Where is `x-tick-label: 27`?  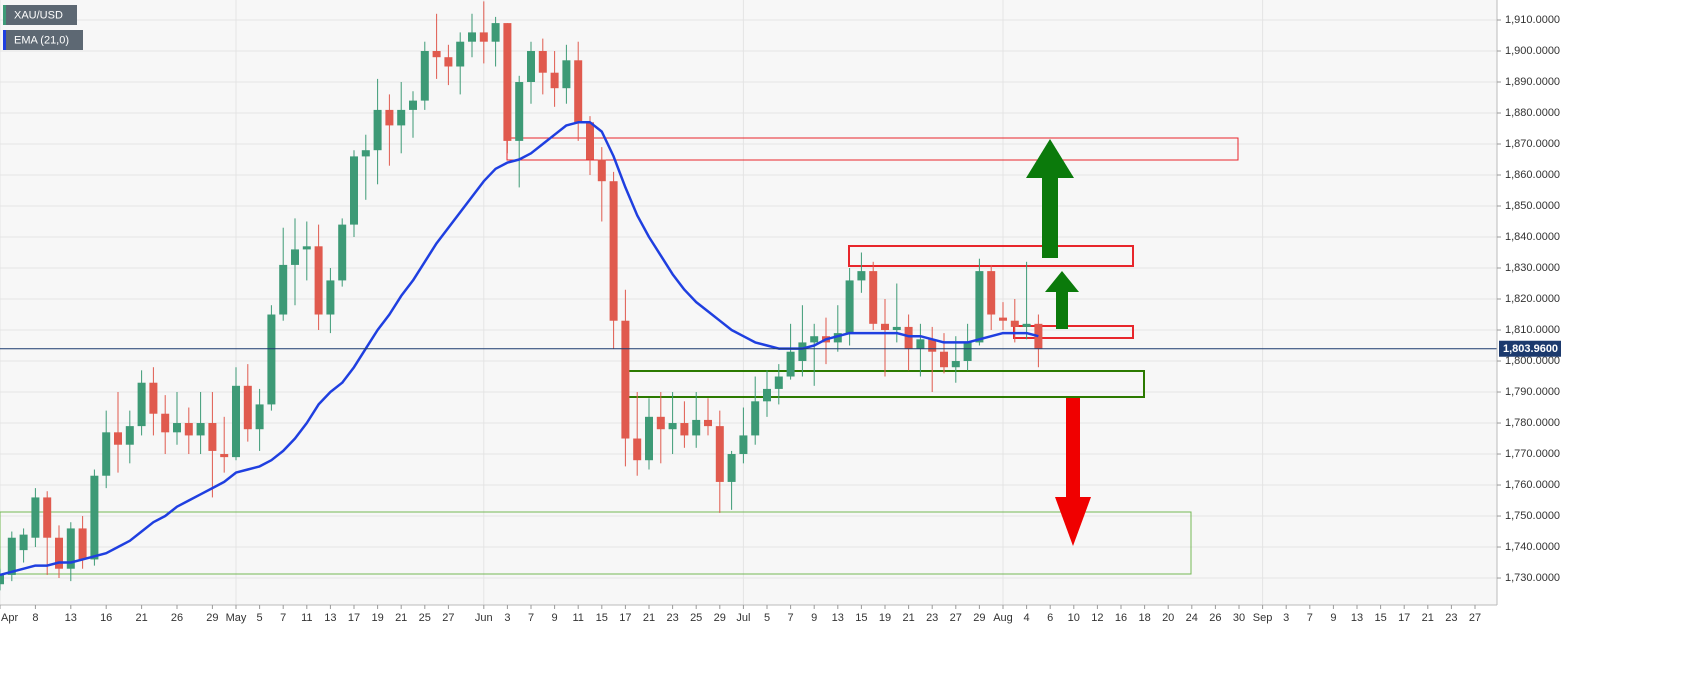
x-tick-label: 27 is located at coordinates (448, 618).